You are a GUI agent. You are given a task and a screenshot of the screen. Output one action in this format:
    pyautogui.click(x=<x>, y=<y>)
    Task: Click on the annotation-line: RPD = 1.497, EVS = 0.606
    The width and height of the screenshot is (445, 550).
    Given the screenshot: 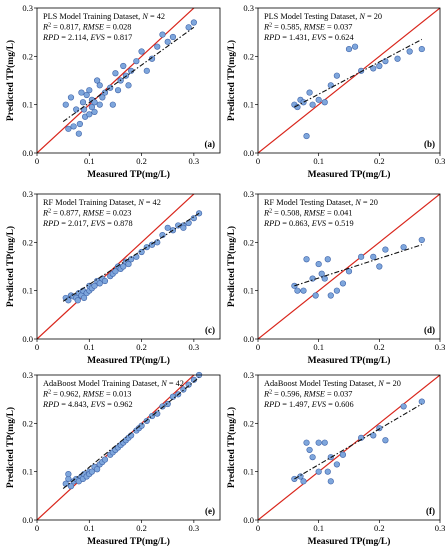 What is the action you would take?
    pyautogui.click(x=308, y=404)
    